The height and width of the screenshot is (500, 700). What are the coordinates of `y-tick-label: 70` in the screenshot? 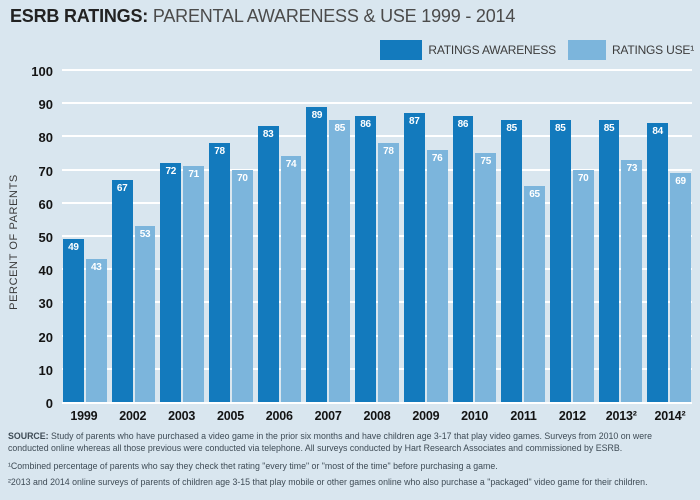 It's located at (45, 171).